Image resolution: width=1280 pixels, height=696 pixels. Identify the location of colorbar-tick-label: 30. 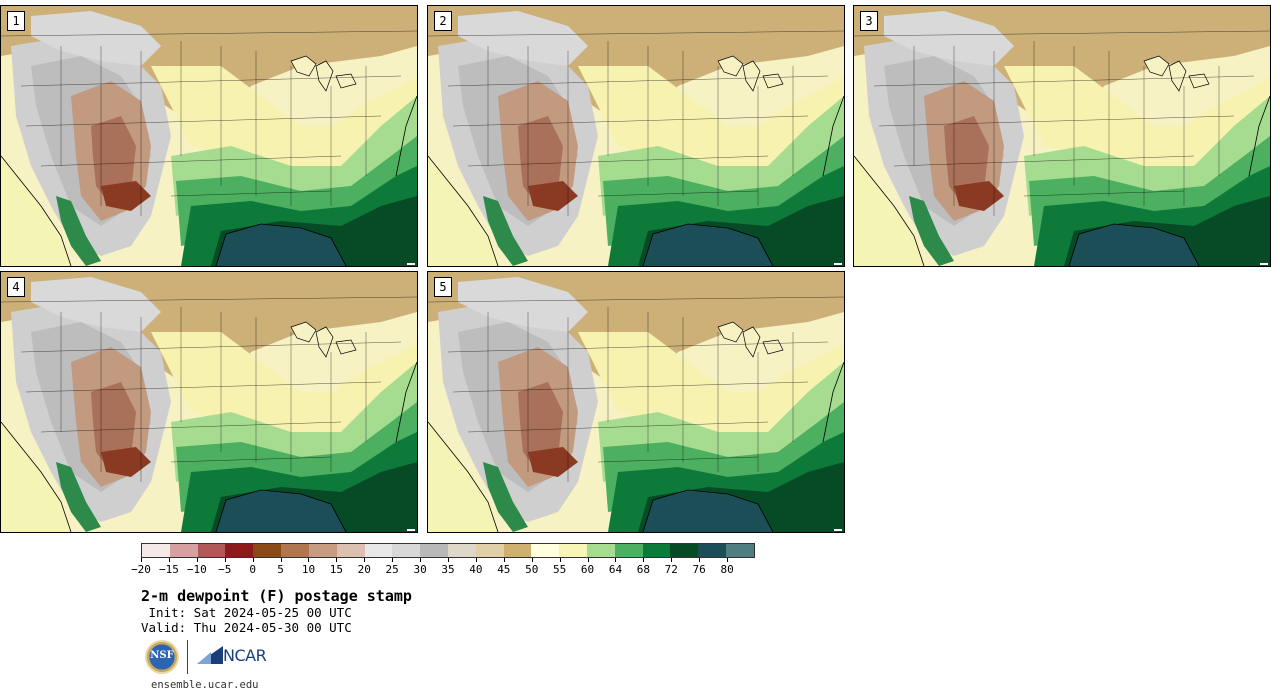
(420, 569).